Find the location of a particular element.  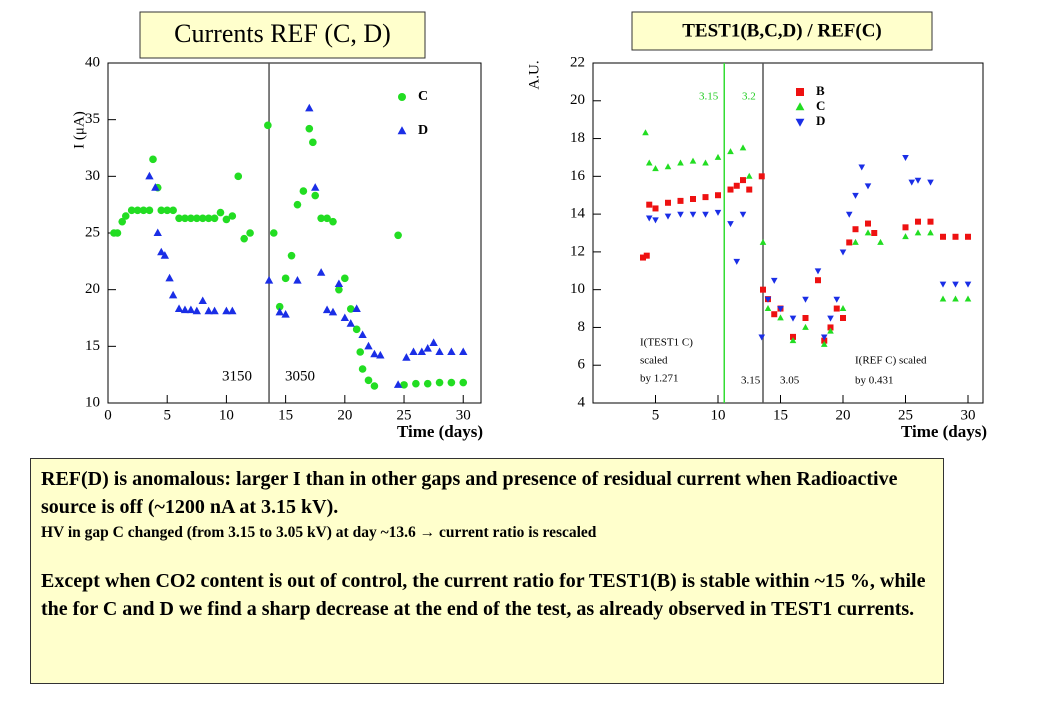

y-tick-label: 22 is located at coordinates (577, 62).